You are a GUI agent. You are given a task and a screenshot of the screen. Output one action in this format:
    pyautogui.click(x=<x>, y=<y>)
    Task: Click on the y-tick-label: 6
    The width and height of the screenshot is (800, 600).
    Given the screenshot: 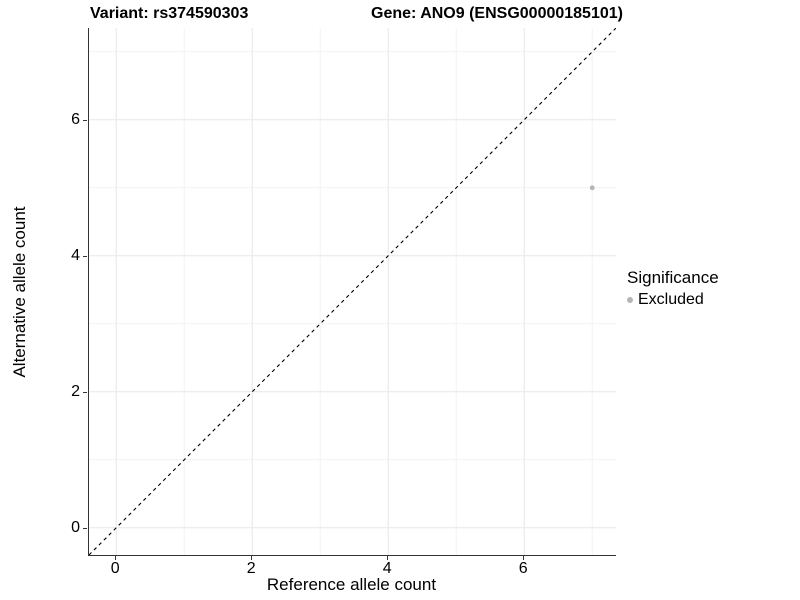 What is the action you would take?
    pyautogui.click(x=75, y=119)
    